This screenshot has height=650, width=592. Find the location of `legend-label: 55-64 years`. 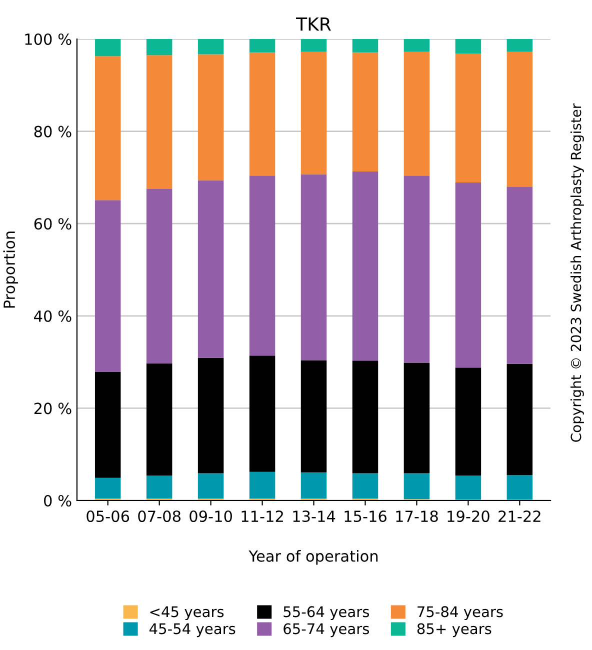

legend-label: 55-64 years is located at coordinates (327, 613).